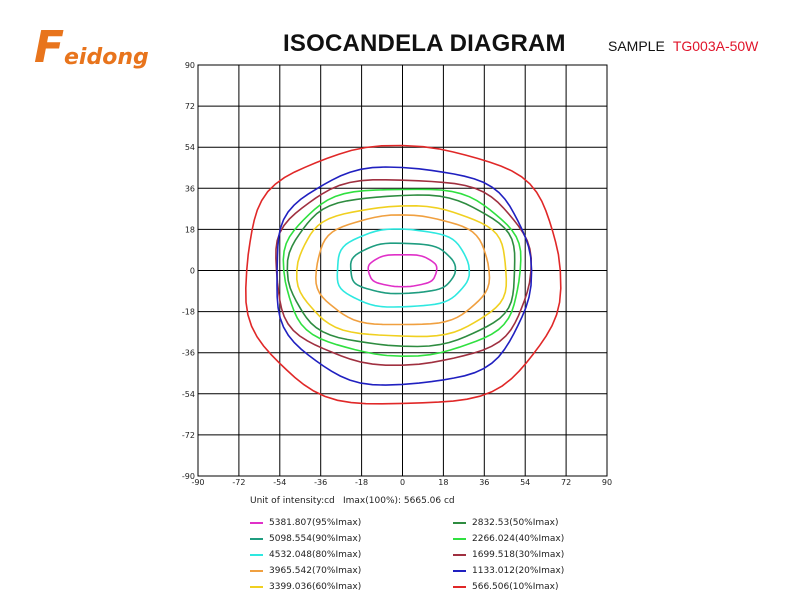 The height and width of the screenshot is (600, 800). What do you see at coordinates (192, 271) in the screenshot?
I see `y-tick-label: 0` at bounding box center [192, 271].